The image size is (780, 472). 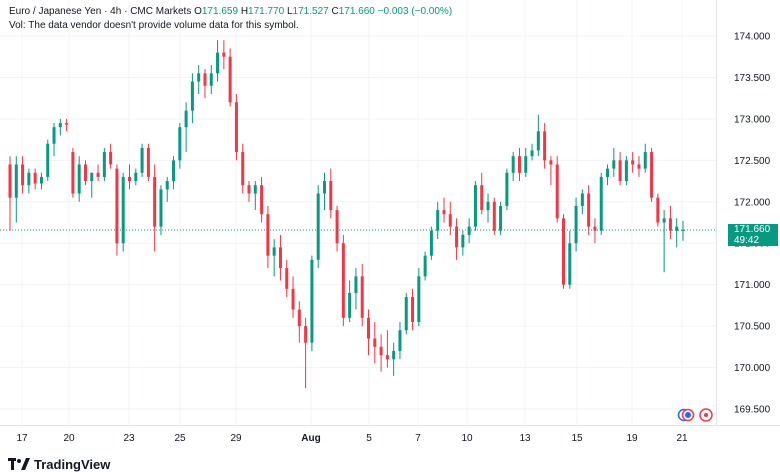 I want to click on open-value: 171.659, so click(x=220, y=11).